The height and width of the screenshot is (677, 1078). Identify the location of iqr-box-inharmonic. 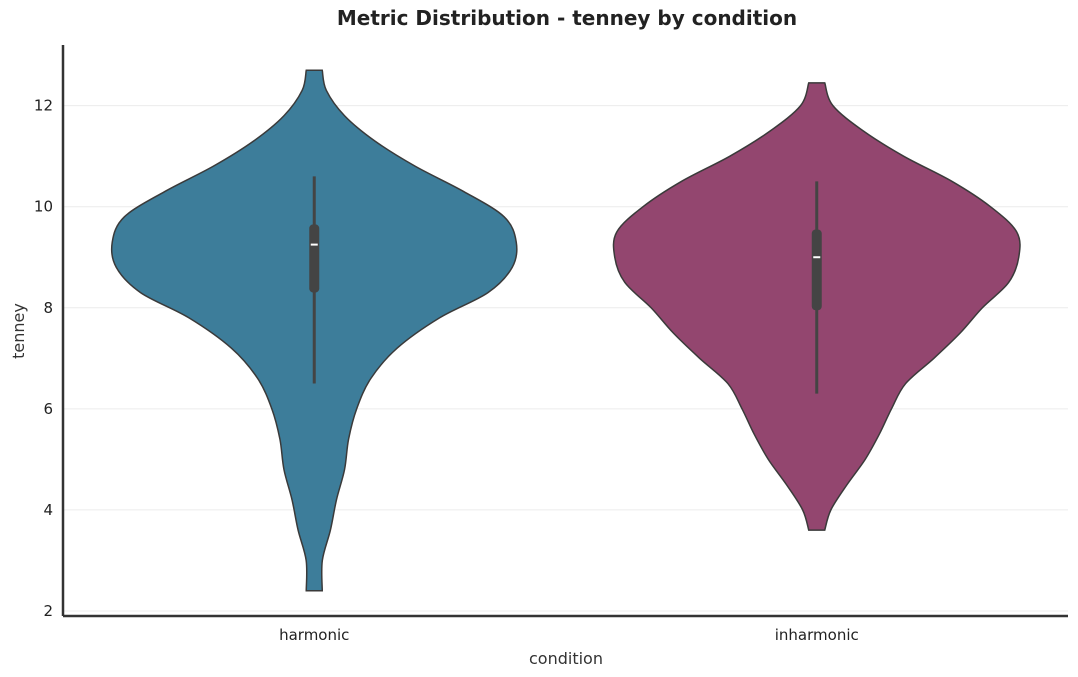
(816, 270).